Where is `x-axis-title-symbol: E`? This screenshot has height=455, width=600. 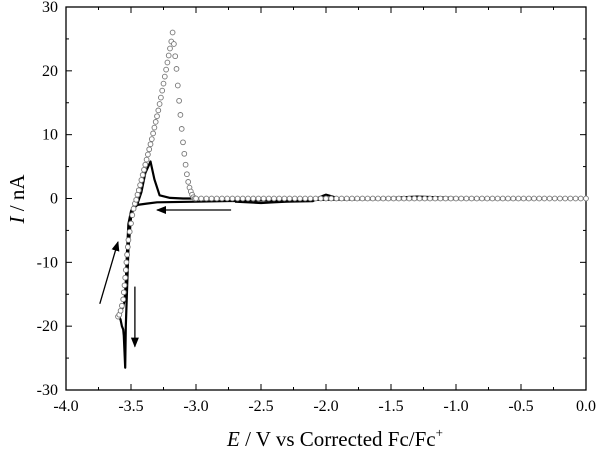
x-axis-title-symbol: E is located at coordinates (233, 439).